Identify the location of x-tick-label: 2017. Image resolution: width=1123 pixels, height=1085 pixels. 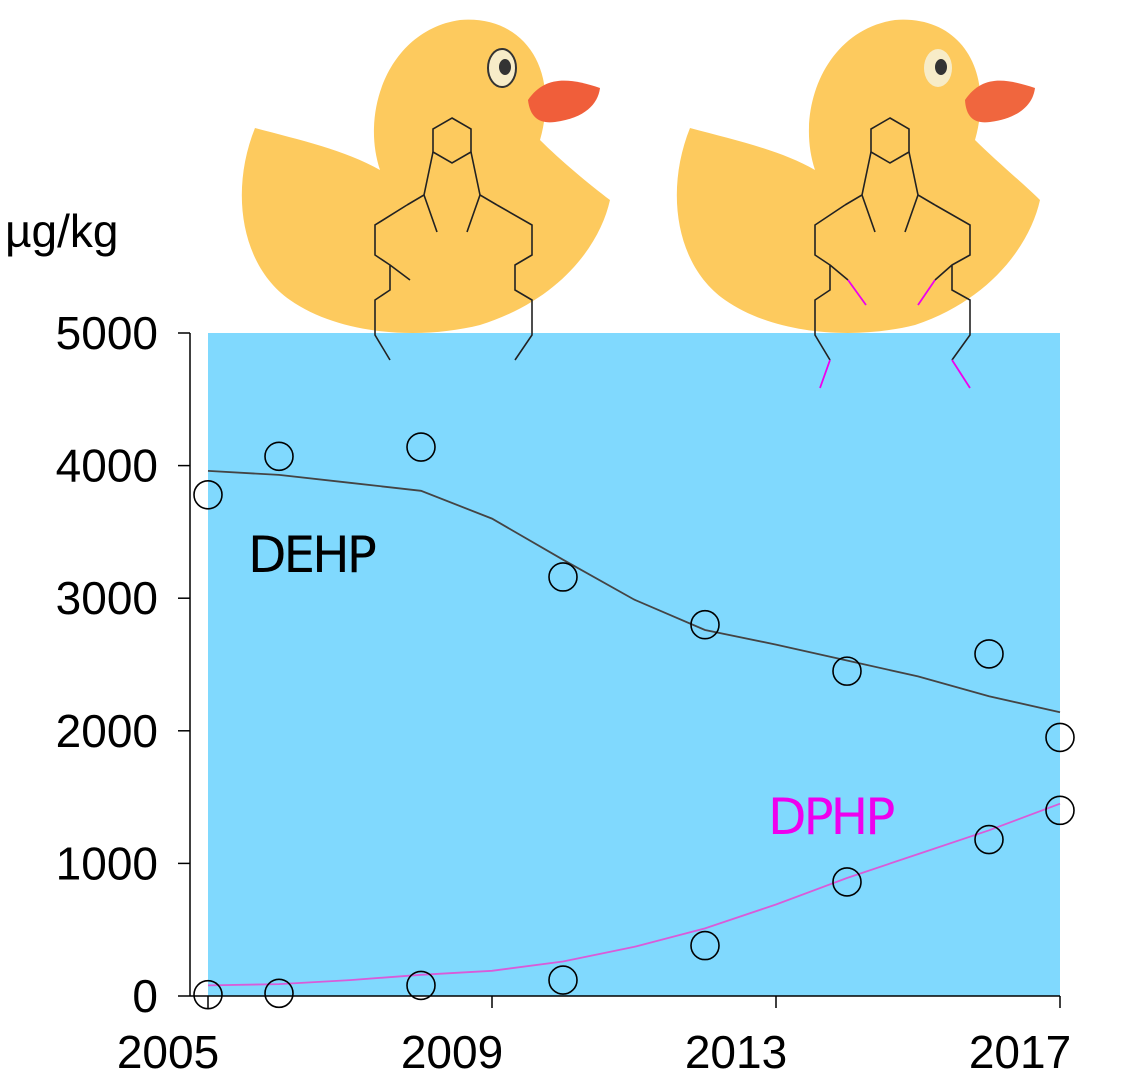
(1020, 1052).